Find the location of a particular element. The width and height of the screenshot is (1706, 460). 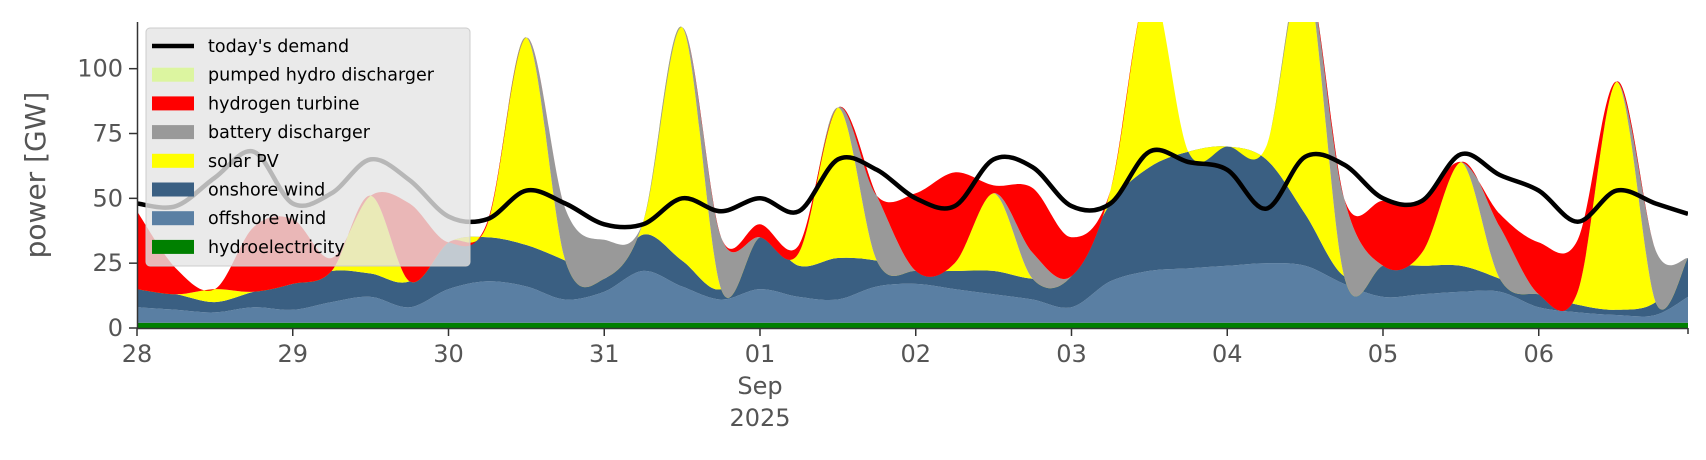

x-tick-label: 28 is located at coordinates (137, 354).